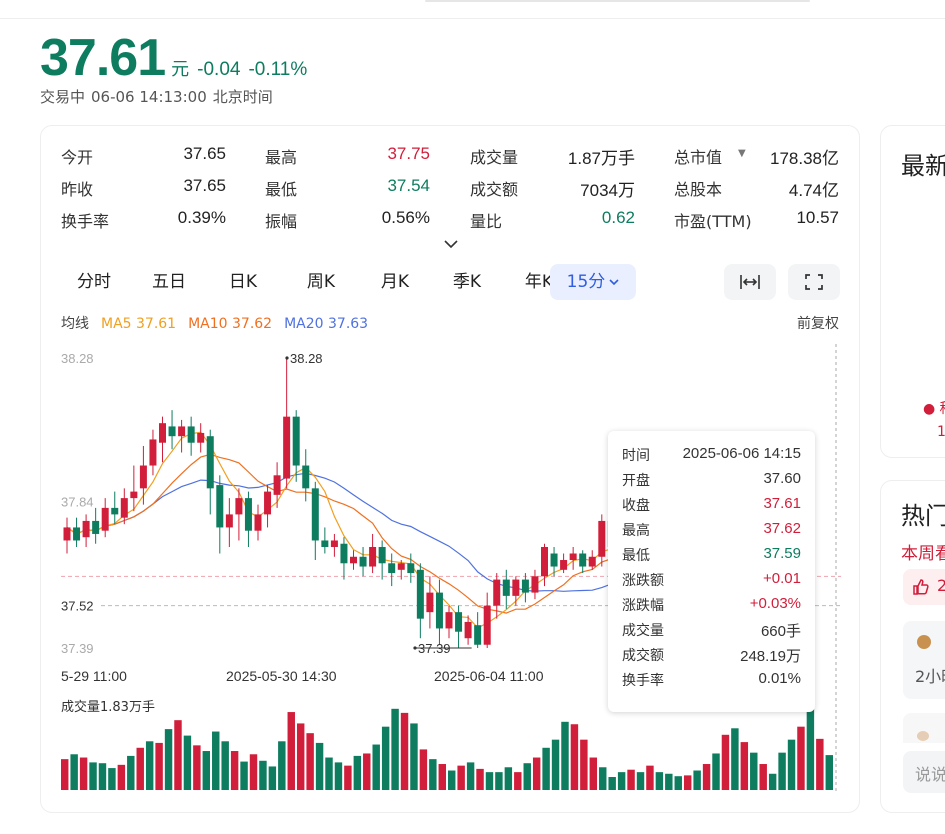 Image resolution: width=945 pixels, height=834 pixels. Describe the element at coordinates (924, 660) in the screenshot. I see `post-preview: 2小时` at that location.